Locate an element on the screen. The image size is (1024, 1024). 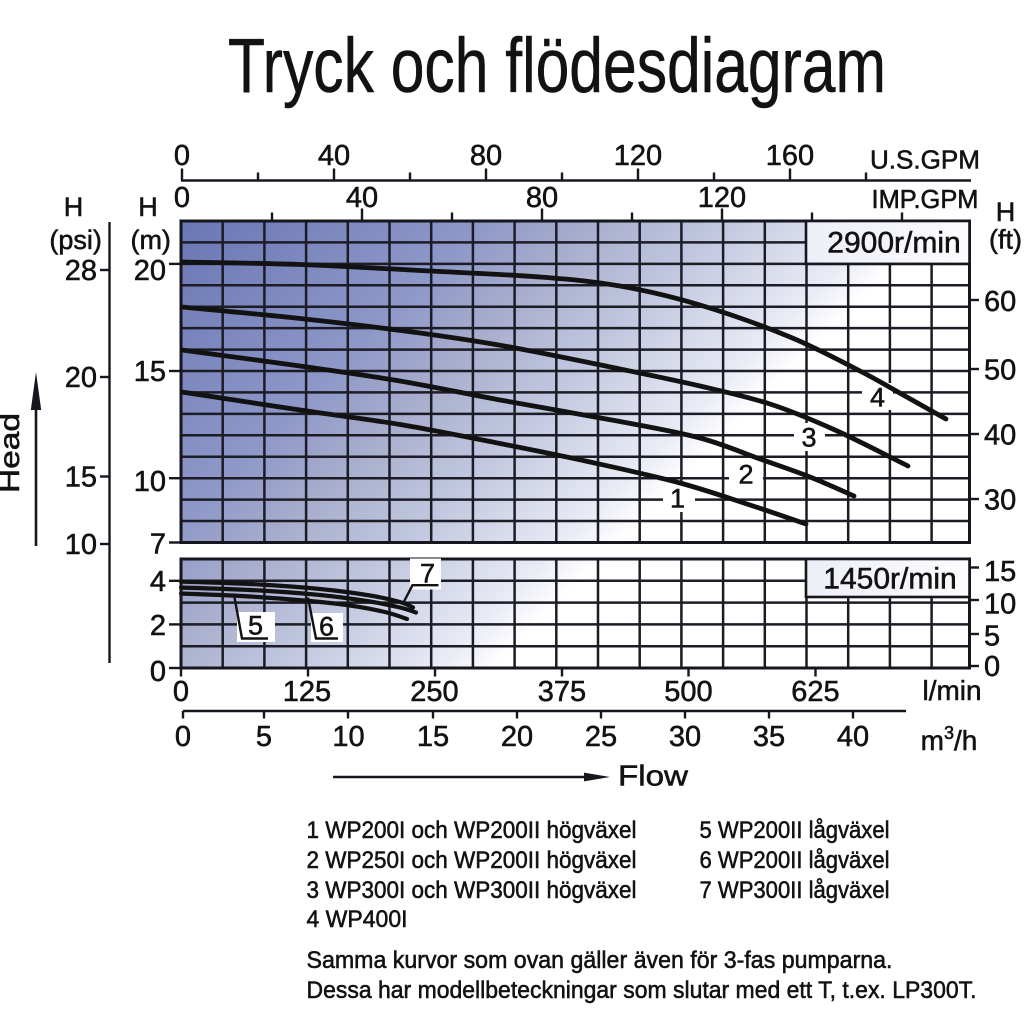
svg-text: Flow is located at coordinates (653, 777).